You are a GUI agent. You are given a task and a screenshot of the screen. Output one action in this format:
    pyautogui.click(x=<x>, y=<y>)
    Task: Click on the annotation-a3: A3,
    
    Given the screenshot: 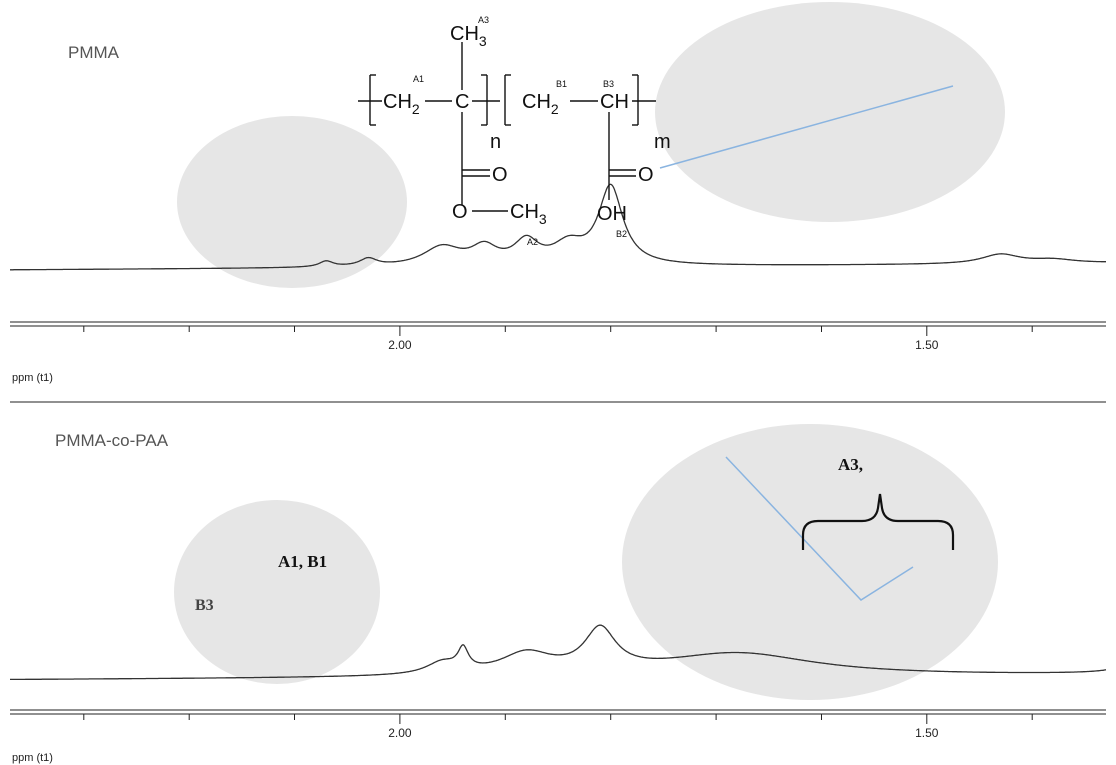 What is the action you would take?
    pyautogui.click(x=850, y=464)
    